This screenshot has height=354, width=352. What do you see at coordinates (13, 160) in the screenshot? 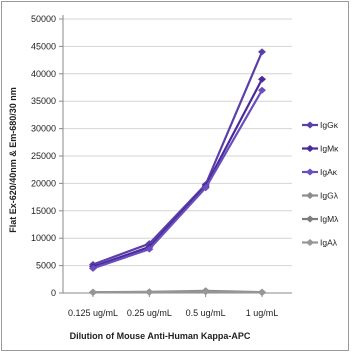
I see `y-axis-title: Flat Ex-620/40nm & Em-680/30 nm` at bounding box center [13, 160].